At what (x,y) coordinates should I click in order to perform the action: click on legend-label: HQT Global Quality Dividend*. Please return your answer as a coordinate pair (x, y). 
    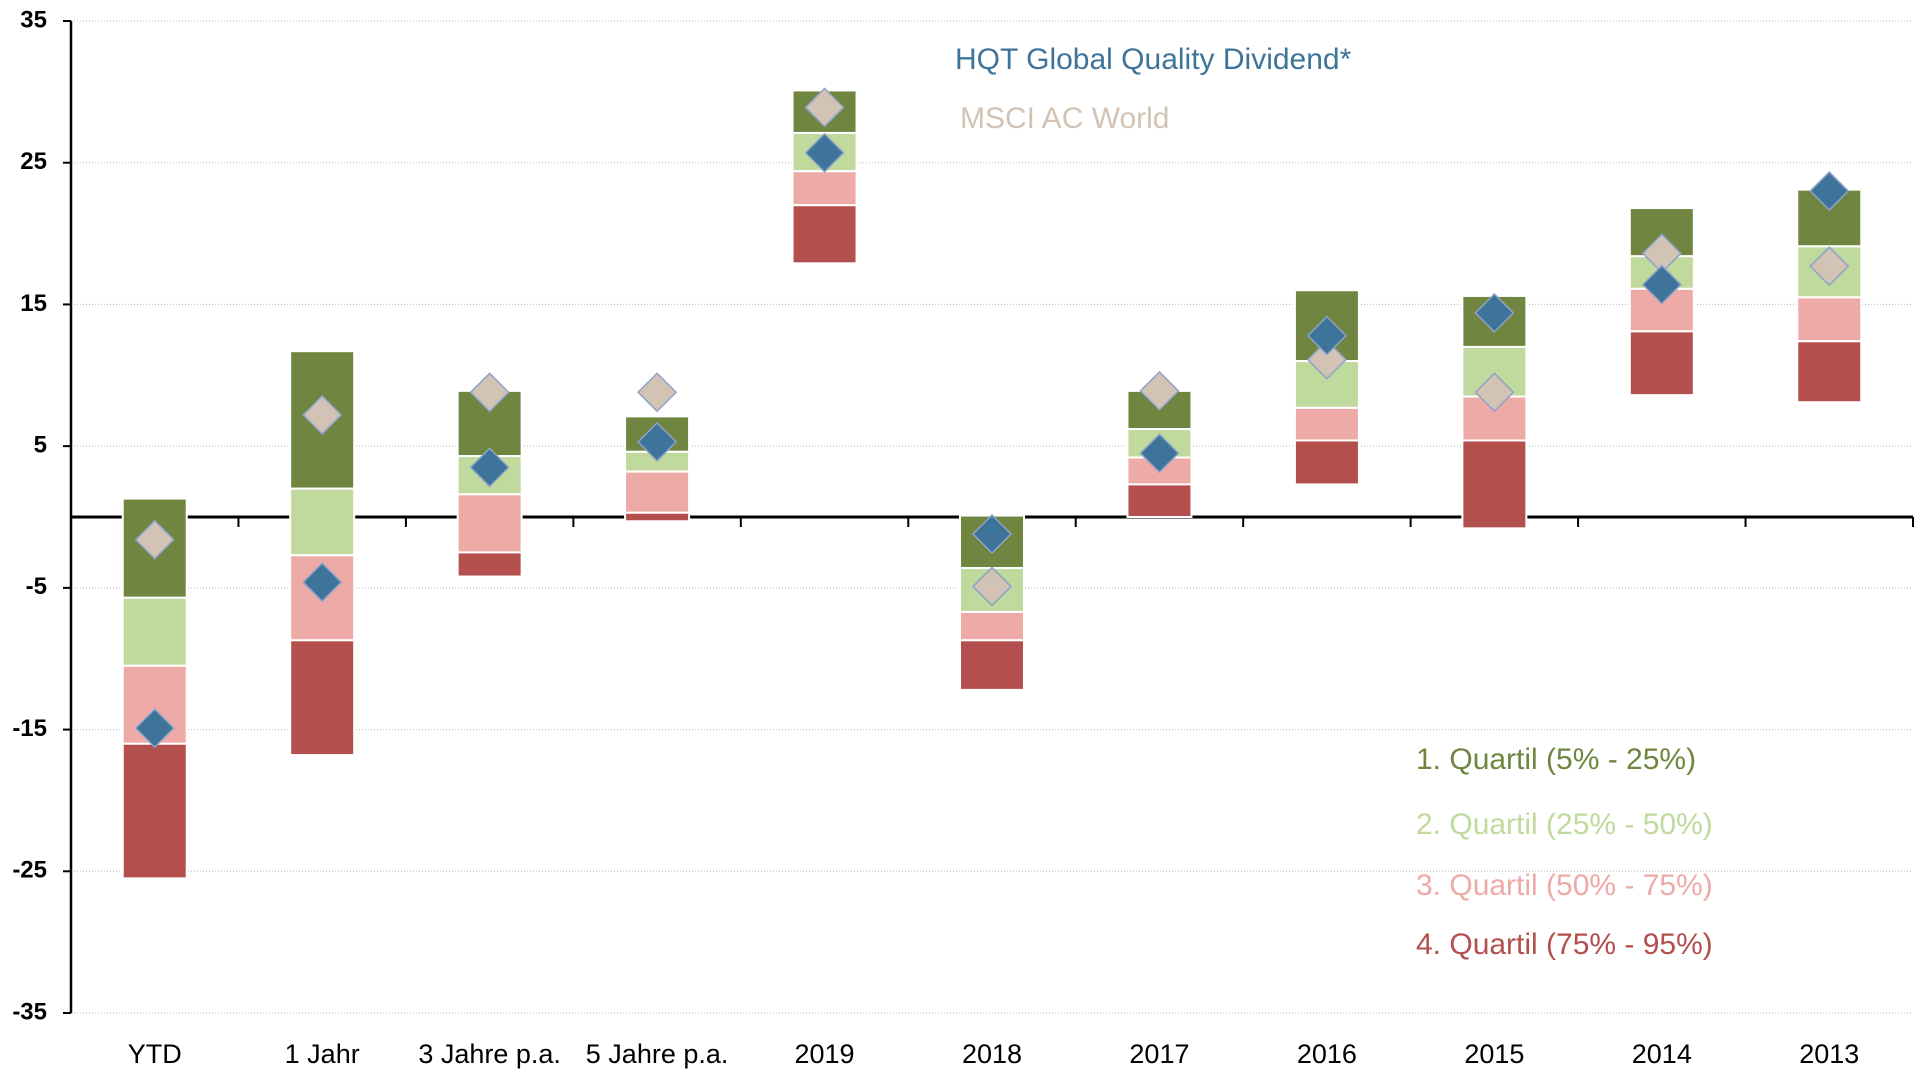
    Looking at the image, I should click on (1153, 59).